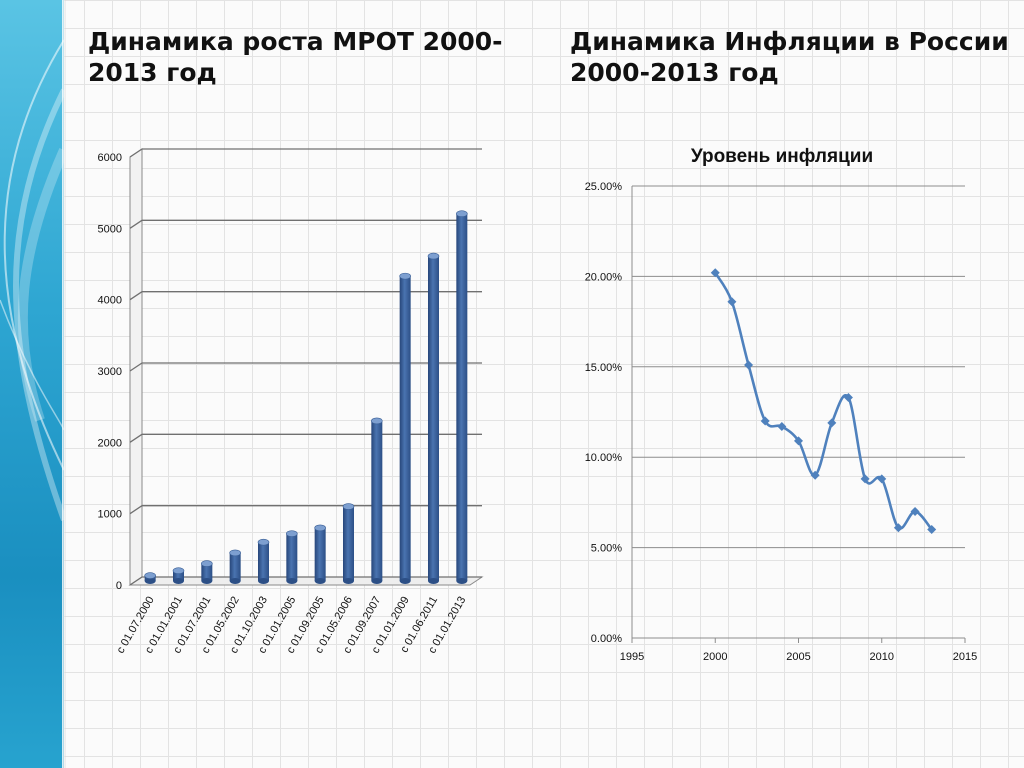 This screenshot has height=768, width=1024. I want to click on mrot-heading: Динамика роста МРОТ 2000-2013 год, so click(295, 57).